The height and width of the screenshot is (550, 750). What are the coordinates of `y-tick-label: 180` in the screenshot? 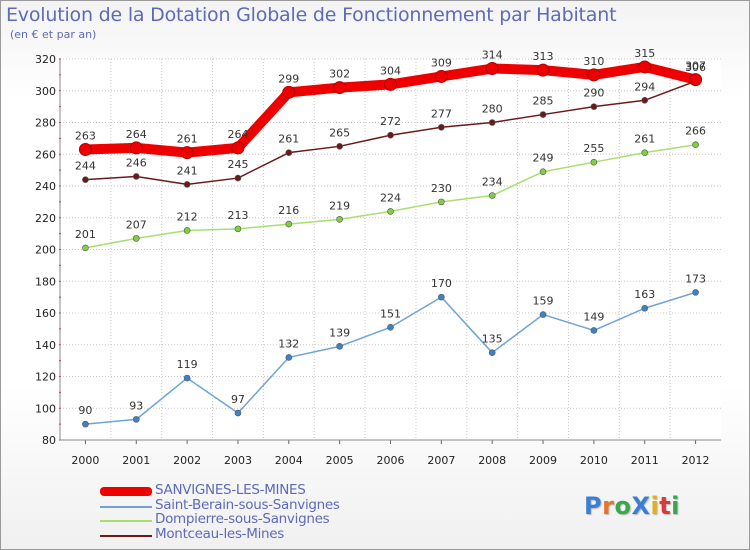 It's located at (45, 281).